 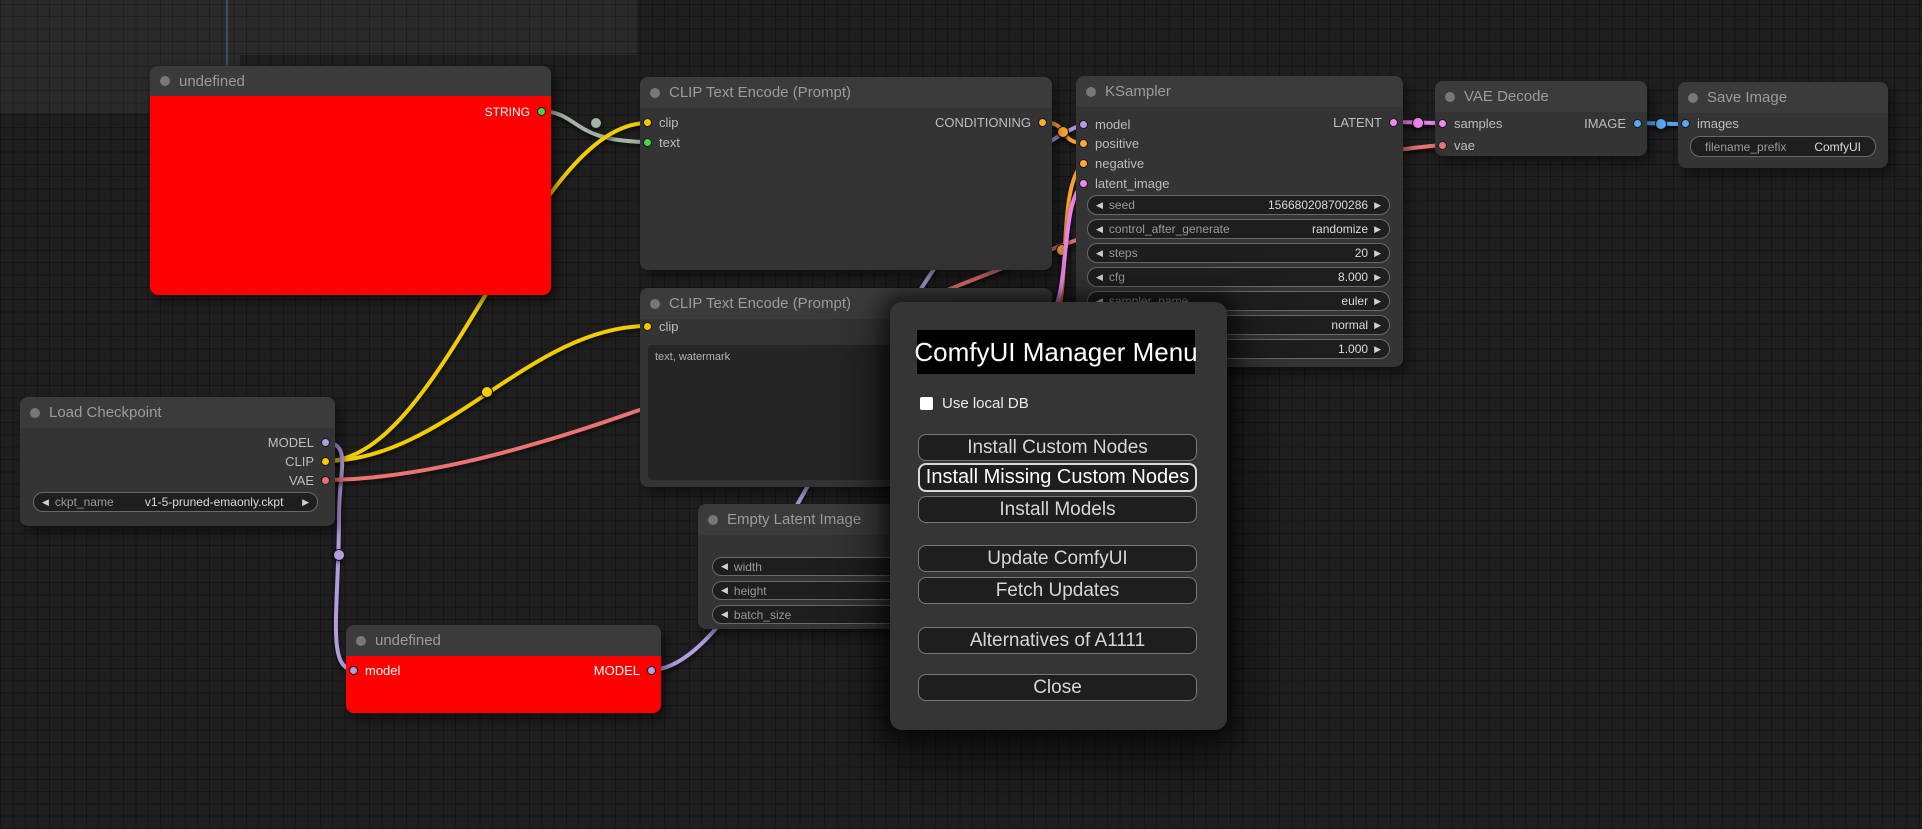 I want to click on widget-value: randomize, so click(x=1340, y=229).